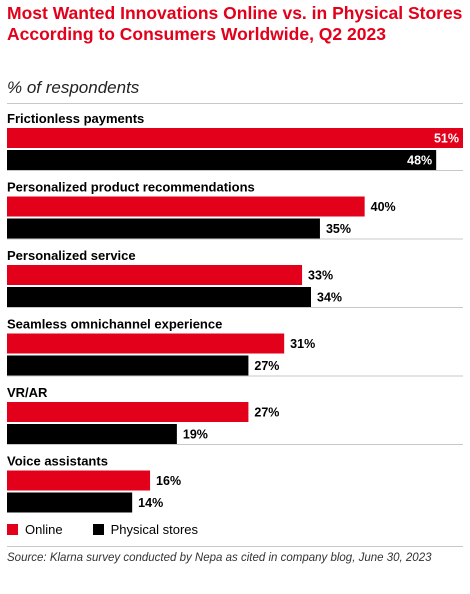 The width and height of the screenshot is (470, 594). Describe the element at coordinates (329, 298) in the screenshot. I see `data-label: 34%` at that location.